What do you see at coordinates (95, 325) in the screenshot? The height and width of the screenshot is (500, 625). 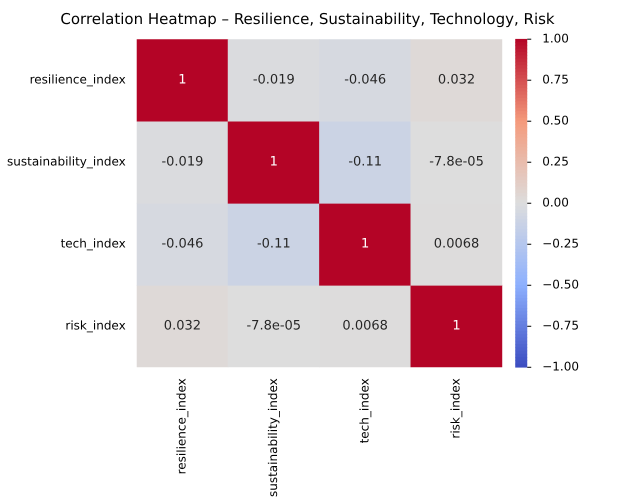 I see `y-tick-label: risk_index` at bounding box center [95, 325].